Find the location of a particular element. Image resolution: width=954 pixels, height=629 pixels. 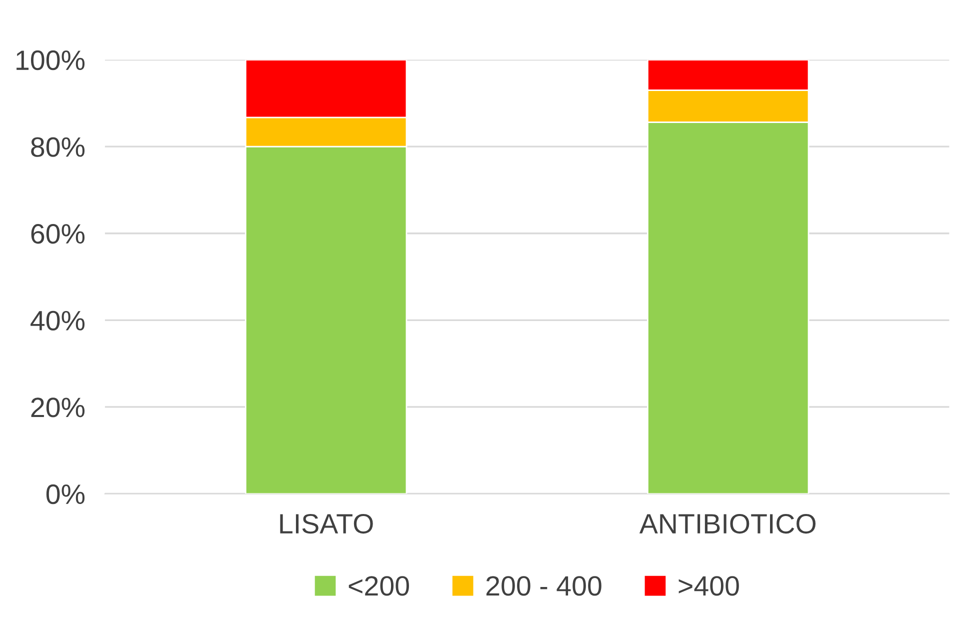

y-tick-label: 80% is located at coordinates (58, 147).